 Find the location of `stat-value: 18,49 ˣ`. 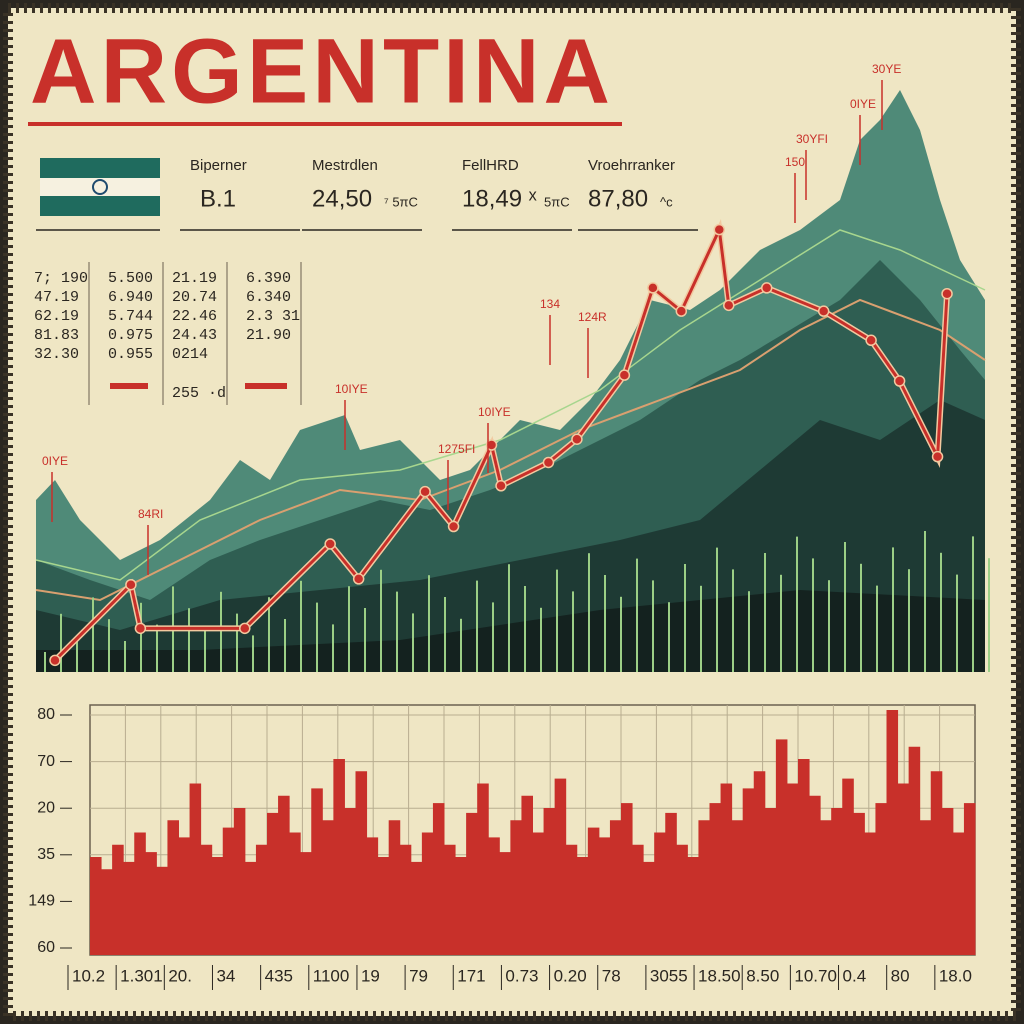

stat-value: 18,49 ˣ is located at coordinates (499, 198).